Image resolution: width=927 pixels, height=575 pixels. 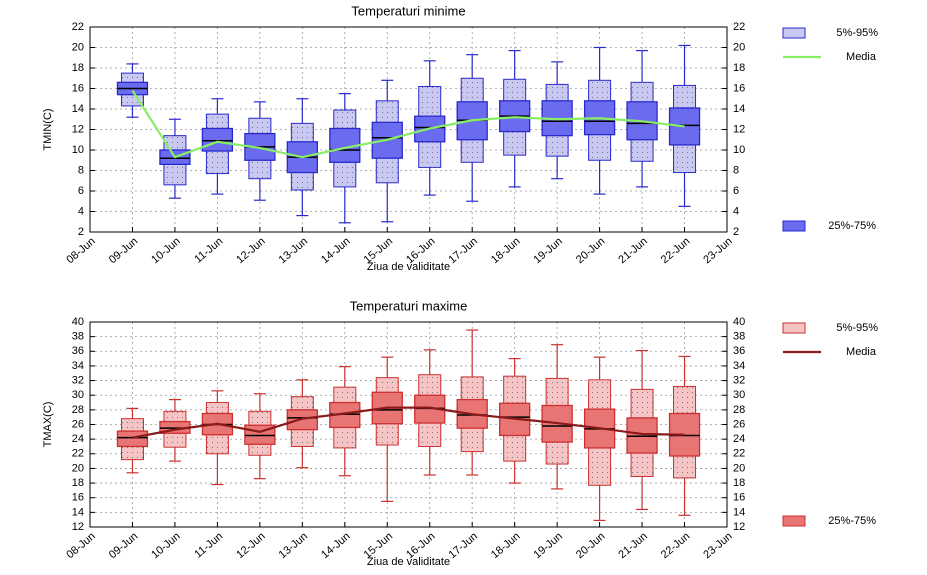 What do you see at coordinates (408, 10) in the screenshot?
I see `chart-title: Temperaturi minime` at bounding box center [408, 10].